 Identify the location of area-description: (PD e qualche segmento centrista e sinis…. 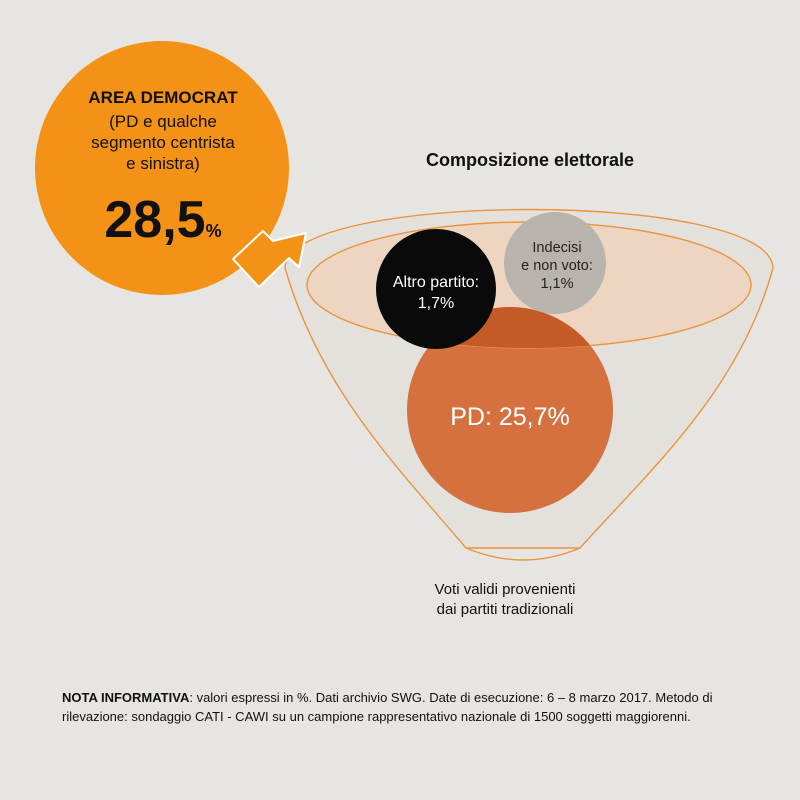
(163, 142).